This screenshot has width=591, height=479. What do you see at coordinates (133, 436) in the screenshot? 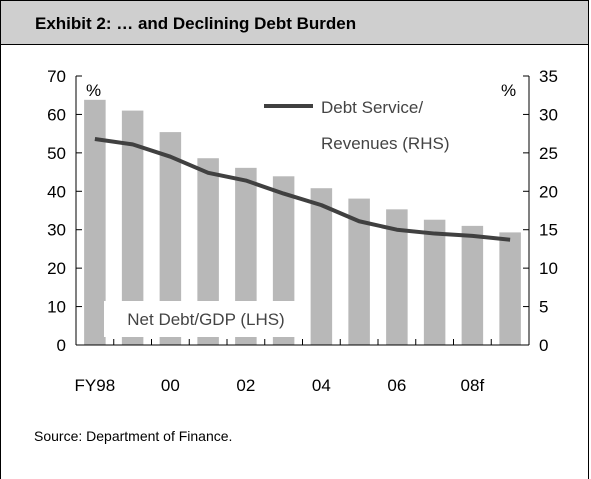
I see `source-note: Source: Department of Finance.` at bounding box center [133, 436].